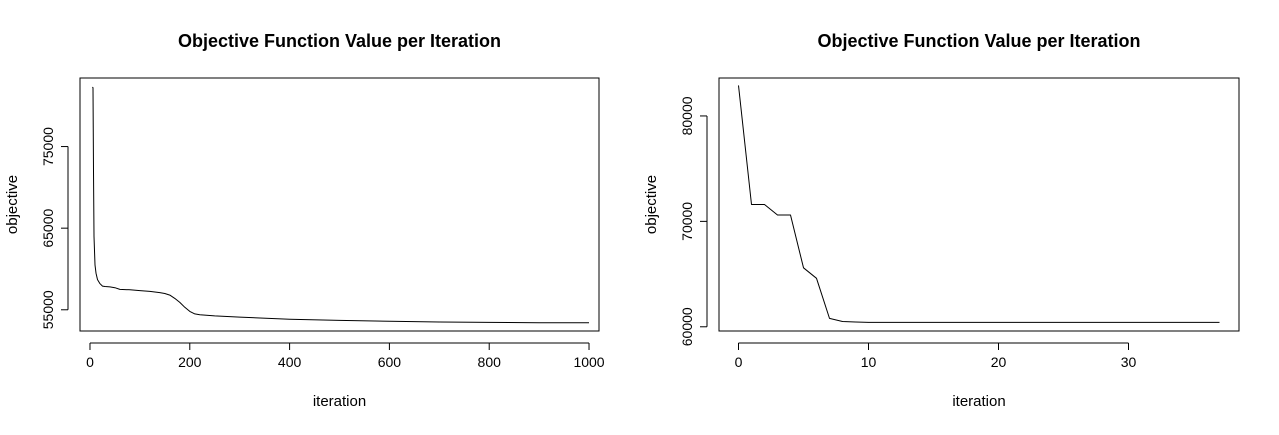 The width and height of the screenshot is (1279, 435). I want to click on y-tick-label: 80000, so click(687, 115).